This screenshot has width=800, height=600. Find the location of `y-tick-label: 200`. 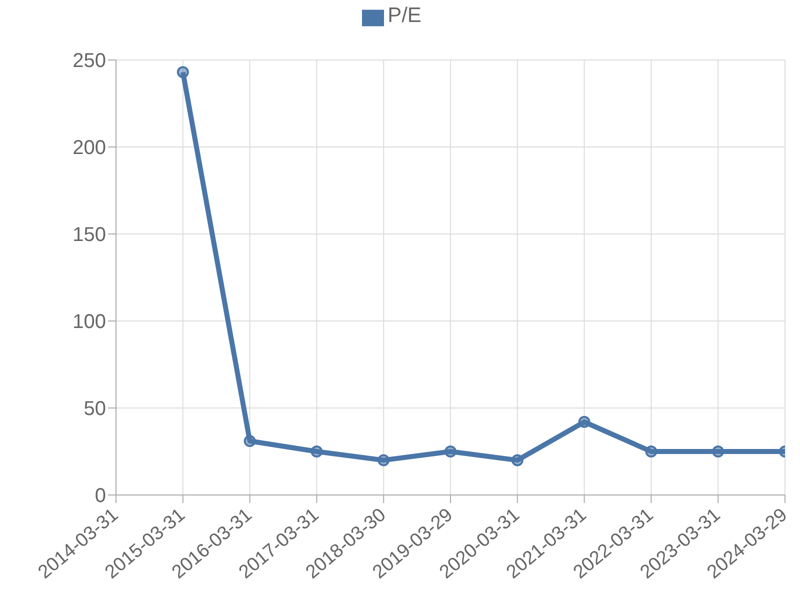

y-tick-label: 200 is located at coordinates (89, 148).